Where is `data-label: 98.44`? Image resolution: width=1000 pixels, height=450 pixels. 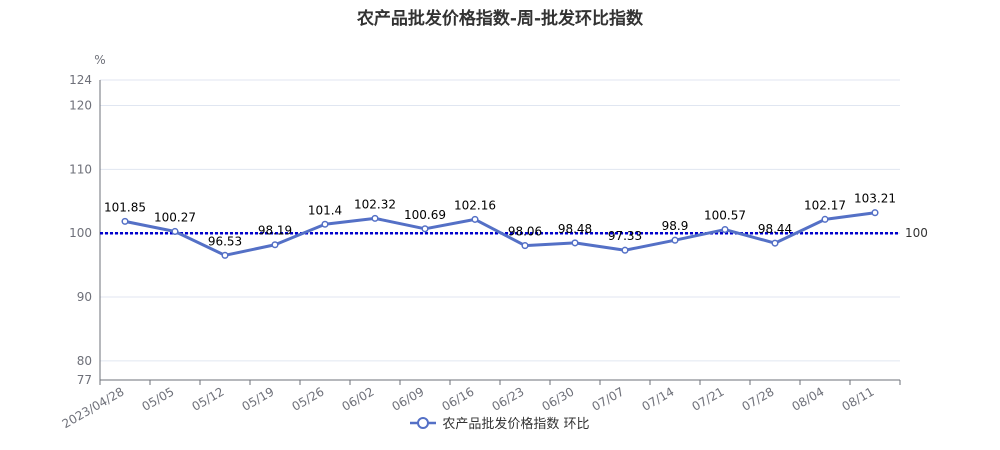
data-label: 98.44 is located at coordinates (775, 229).